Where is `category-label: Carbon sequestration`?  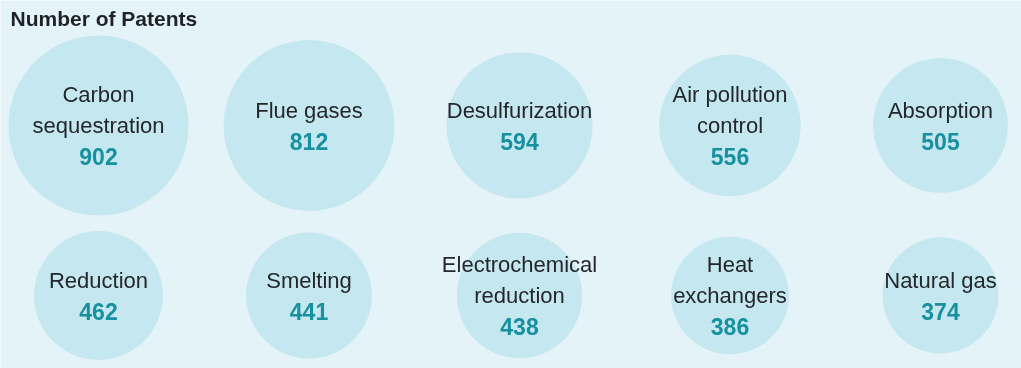
category-label: Carbon sequestration is located at coordinates (98, 110).